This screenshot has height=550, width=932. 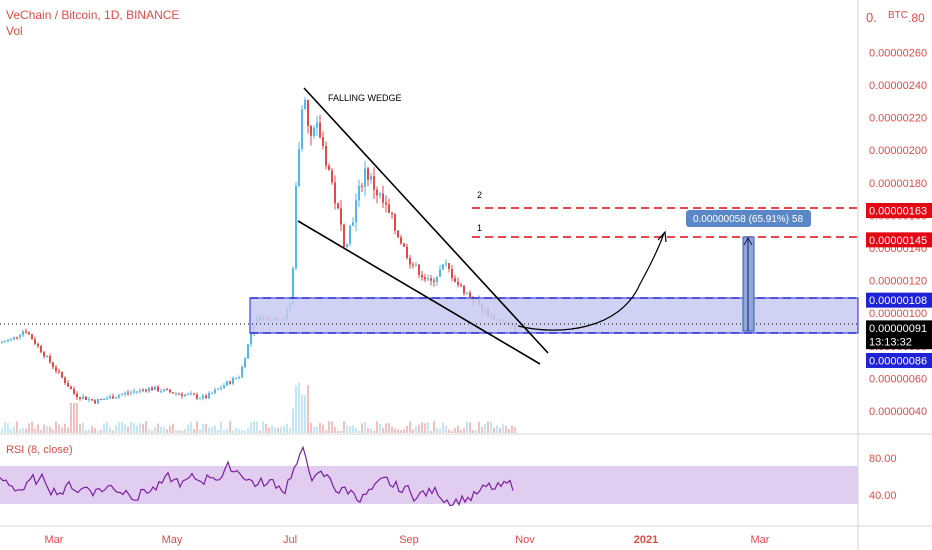 What do you see at coordinates (916, 18) in the screenshot?
I see `top-tick-suffix: .80` at bounding box center [916, 18].